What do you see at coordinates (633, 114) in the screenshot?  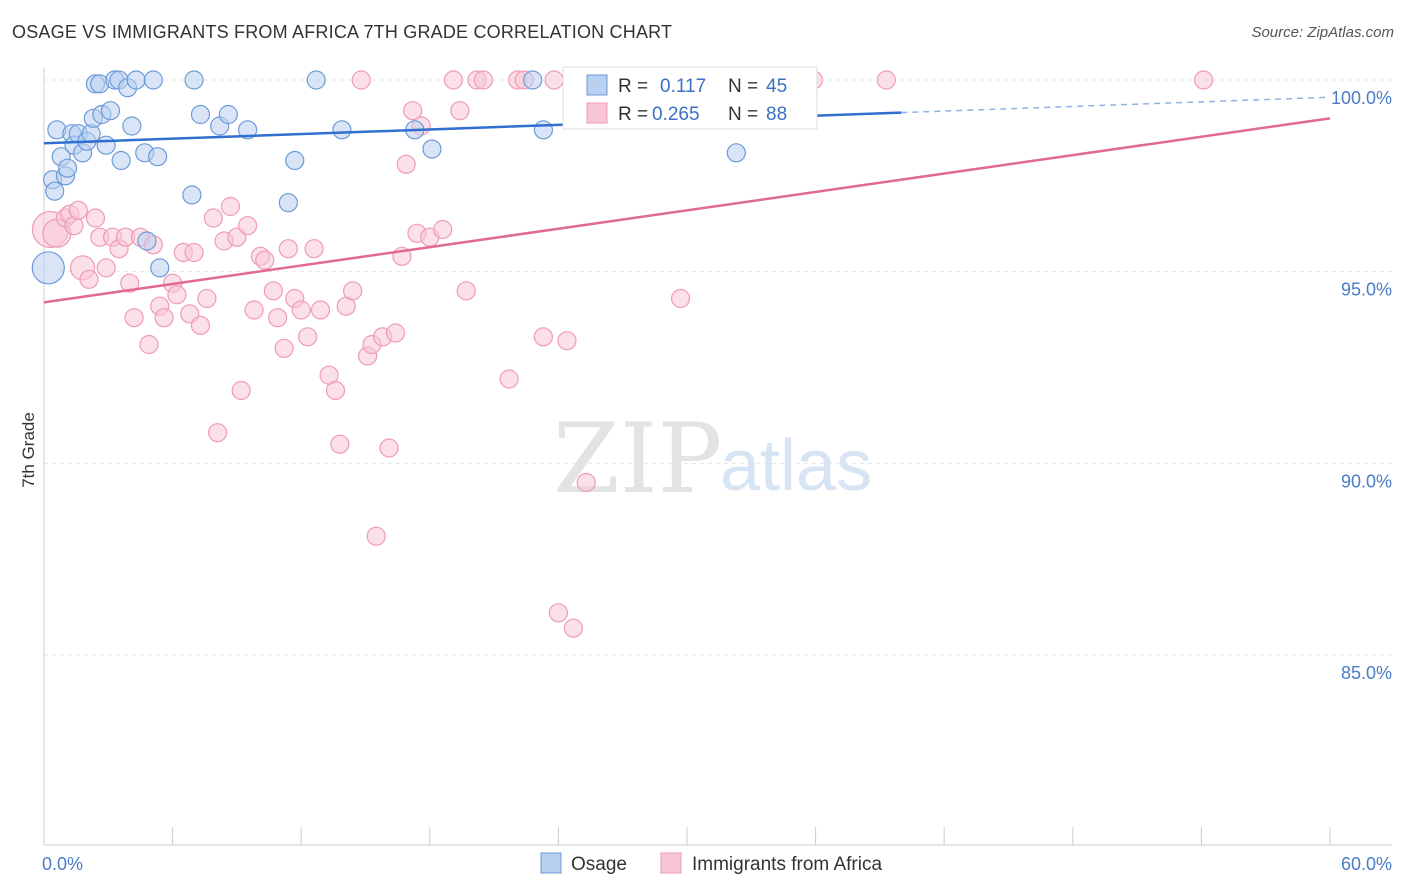 I see `legend-r-label-africa: R =` at bounding box center [633, 114].